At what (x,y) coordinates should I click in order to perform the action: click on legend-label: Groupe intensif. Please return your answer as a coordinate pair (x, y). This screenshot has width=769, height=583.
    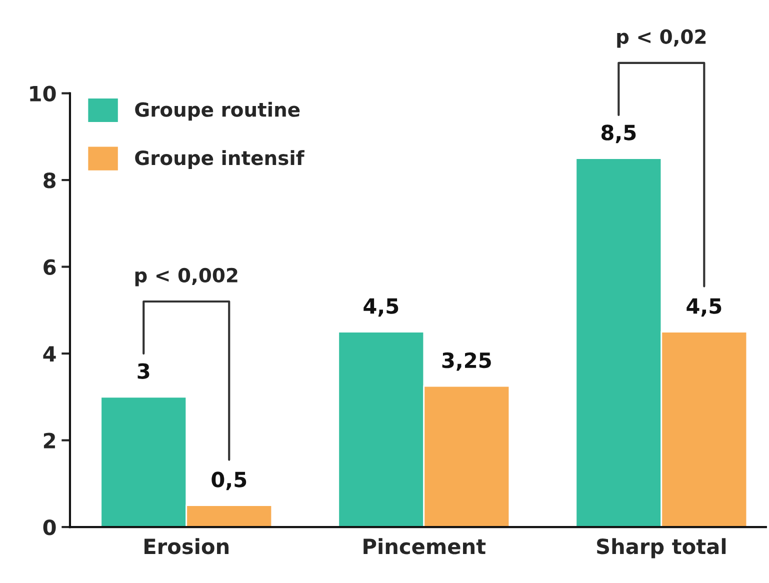
    Looking at the image, I should click on (219, 159).